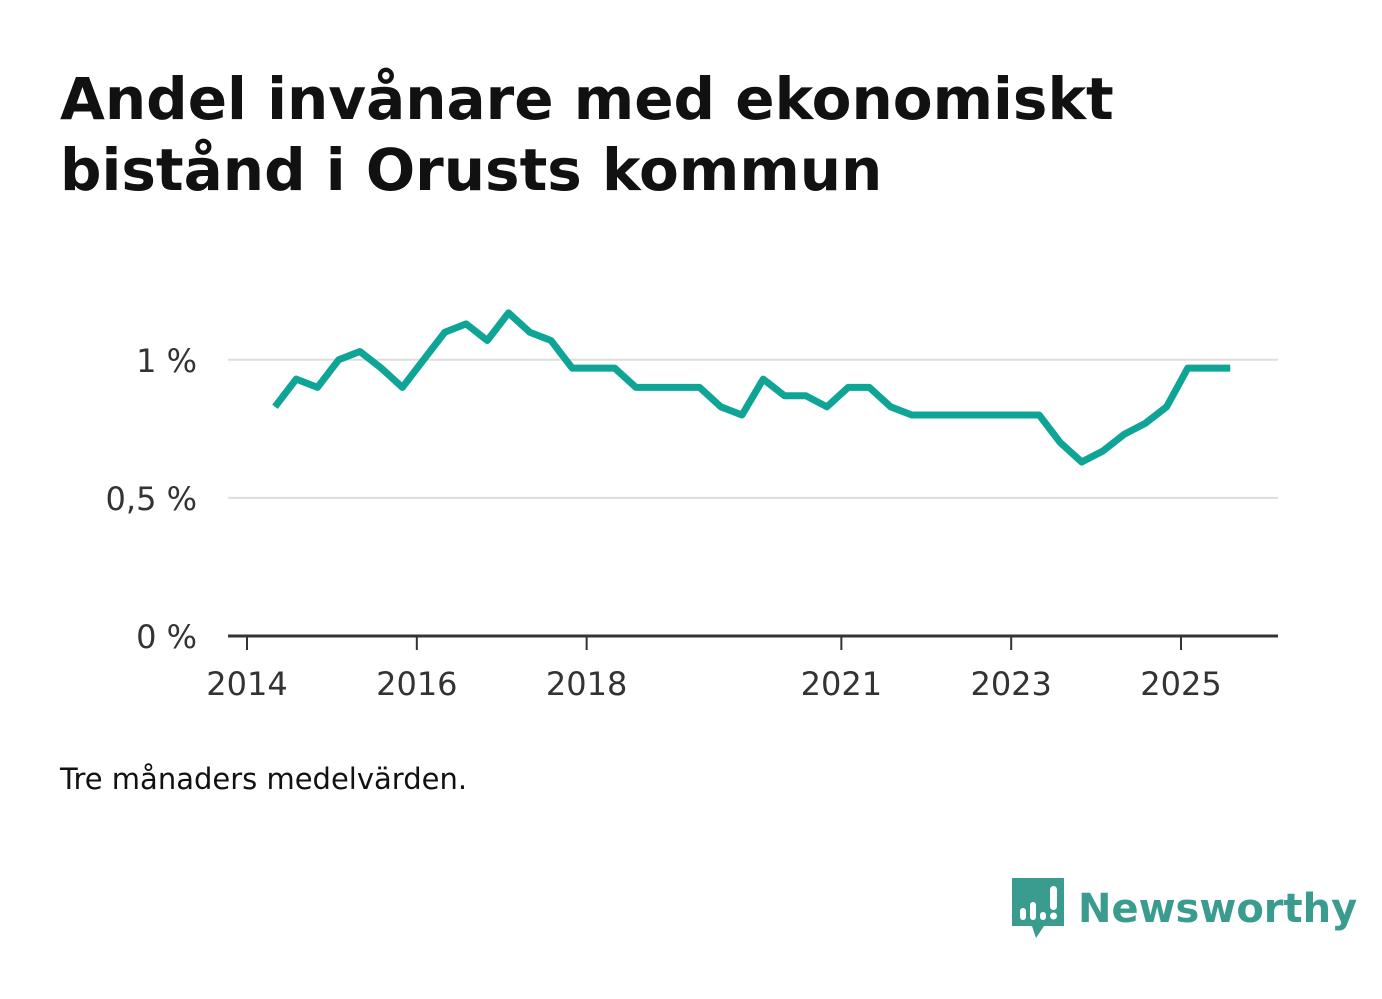  I want to click on brand-logo: Newsworthy, so click(1183, 909).